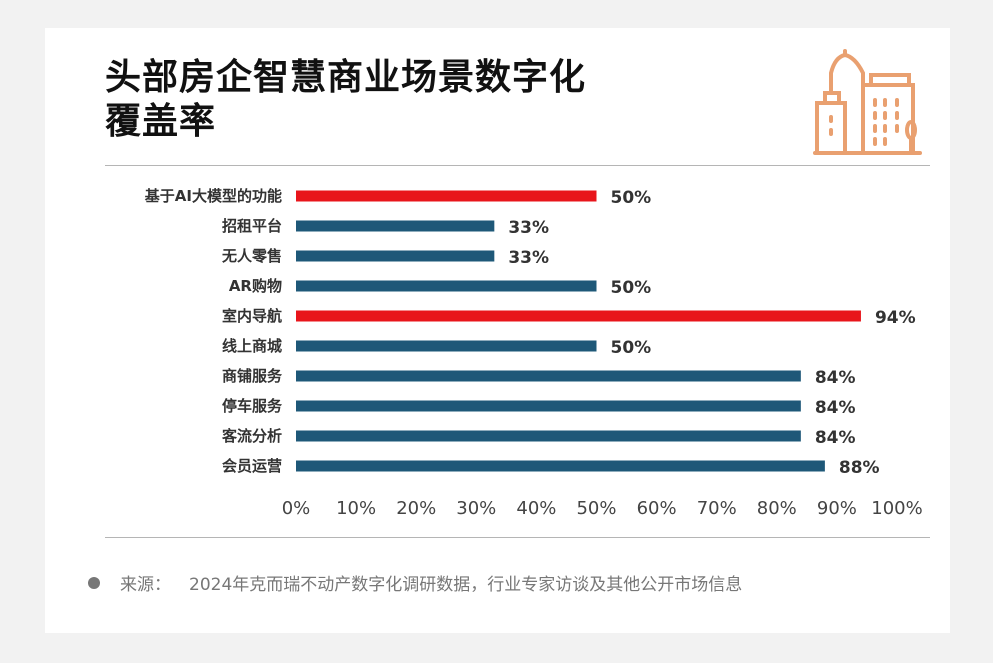  I want to click on city-buildings-icon, so click(865, 104).